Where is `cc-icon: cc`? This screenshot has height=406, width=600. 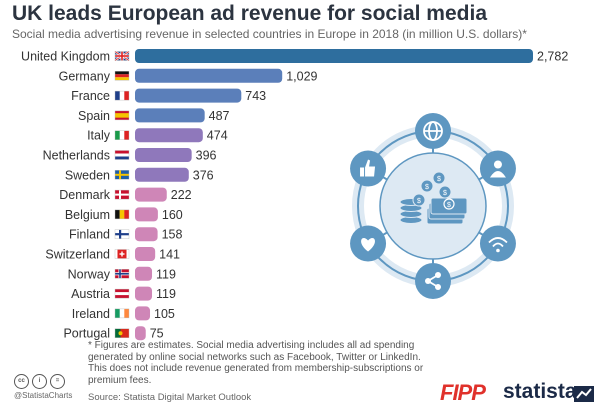
cc-icon: cc is located at coordinates (21, 381).